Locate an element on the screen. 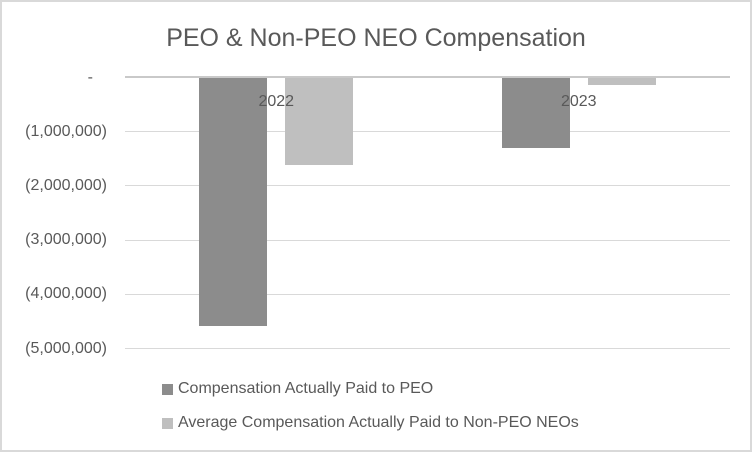  y-axis-label: - is located at coordinates (90, 77).